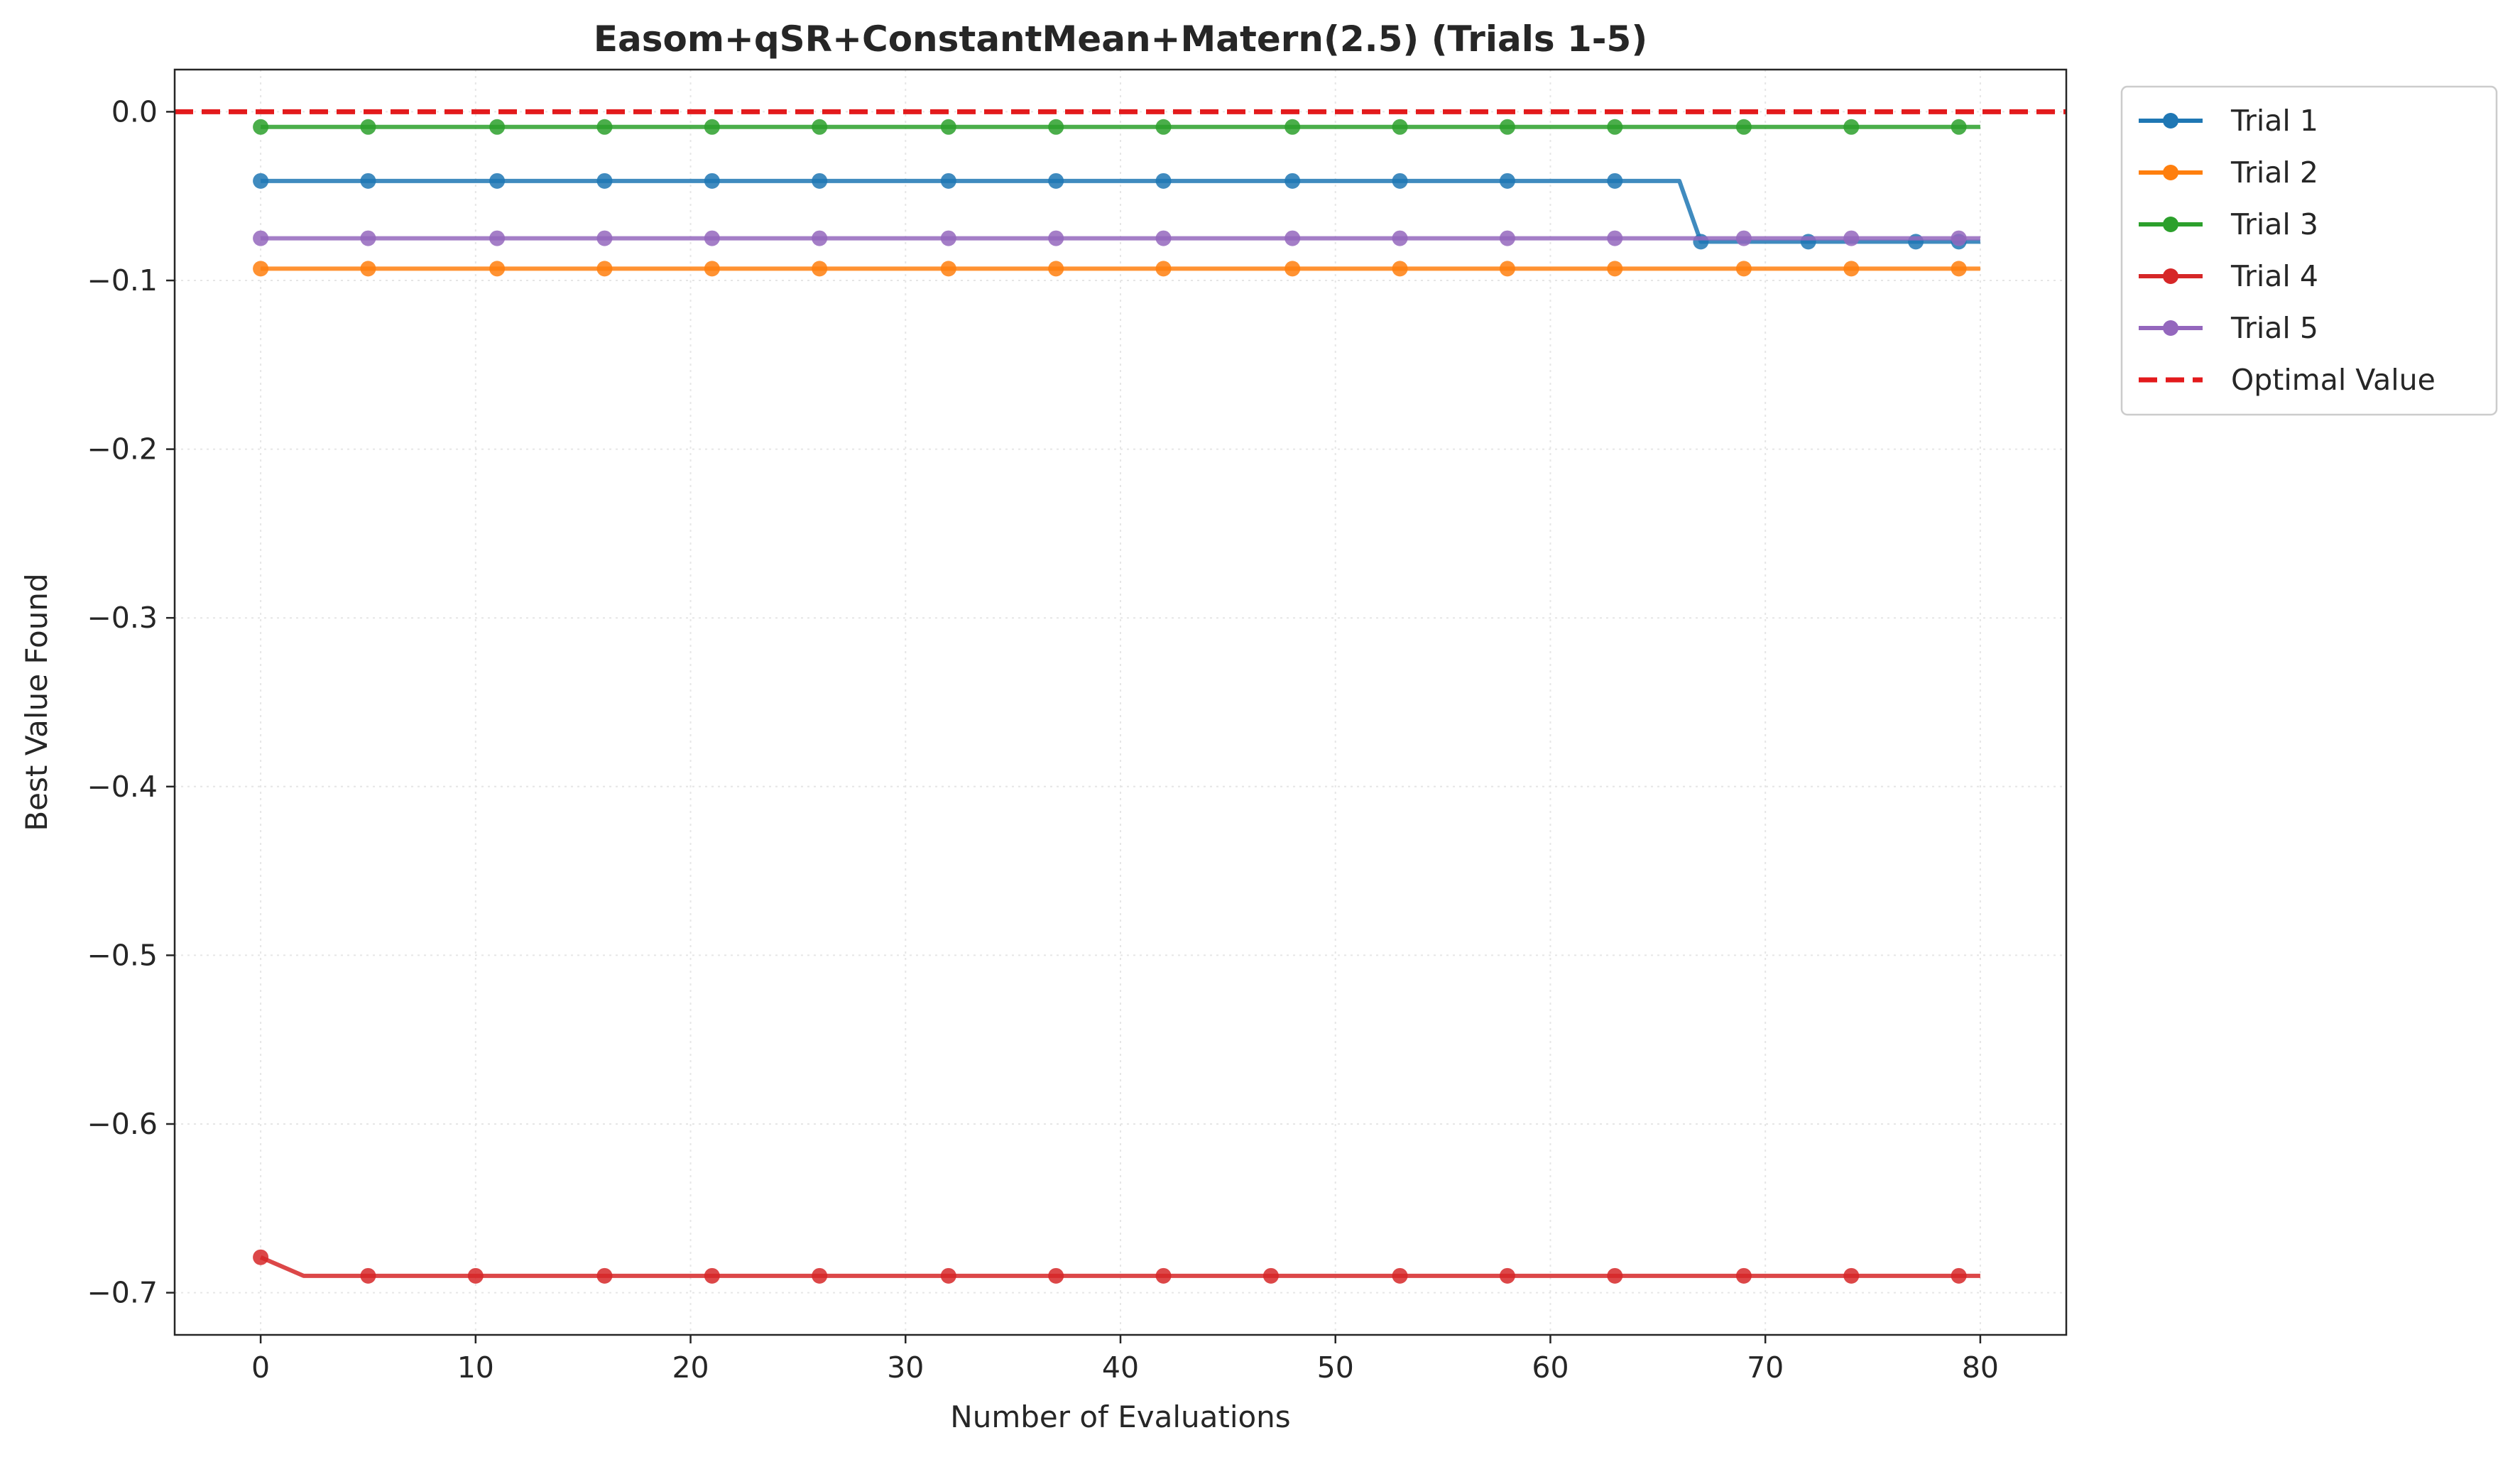 The width and height of the screenshot is (2520, 1457). I want to click on x-tick-label: 40, so click(1120, 1367).